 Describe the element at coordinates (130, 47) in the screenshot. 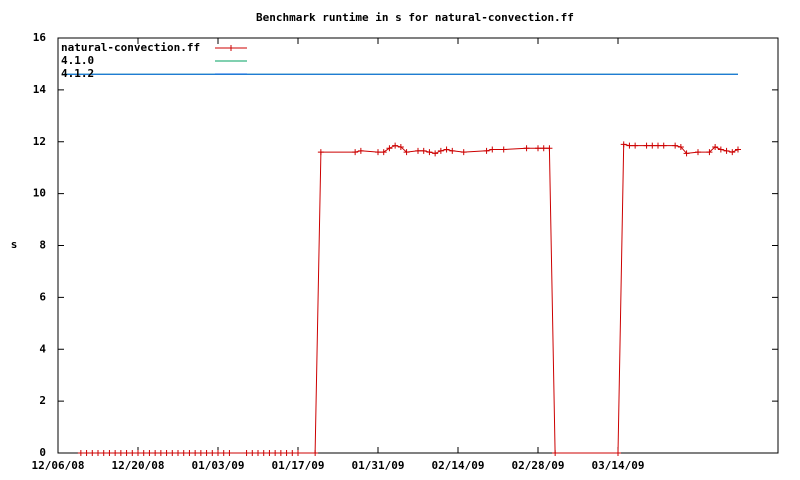

I see `legend-label: natural-convection.ff` at that location.